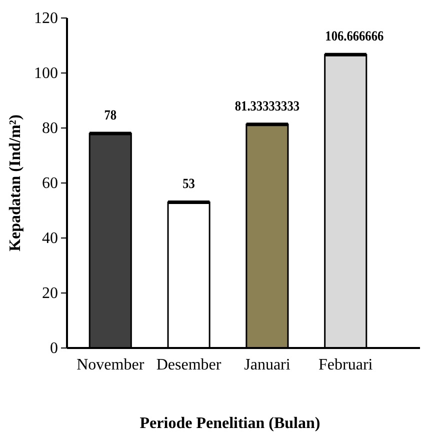 This screenshot has width=426, height=437. I want to click on data-label: 53, so click(189, 184).